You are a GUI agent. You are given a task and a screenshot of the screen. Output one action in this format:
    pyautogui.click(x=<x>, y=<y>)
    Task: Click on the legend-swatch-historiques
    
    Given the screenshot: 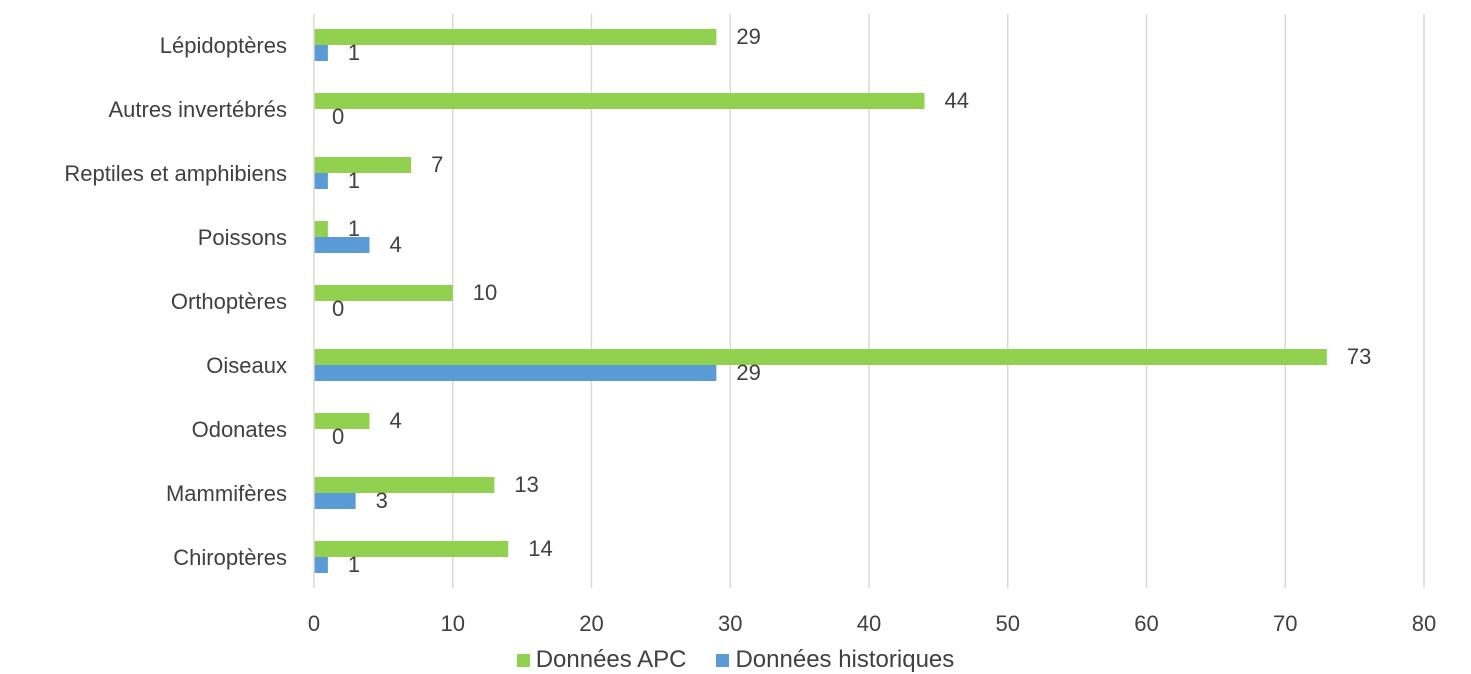 What is the action you would take?
    pyautogui.click(x=723, y=660)
    